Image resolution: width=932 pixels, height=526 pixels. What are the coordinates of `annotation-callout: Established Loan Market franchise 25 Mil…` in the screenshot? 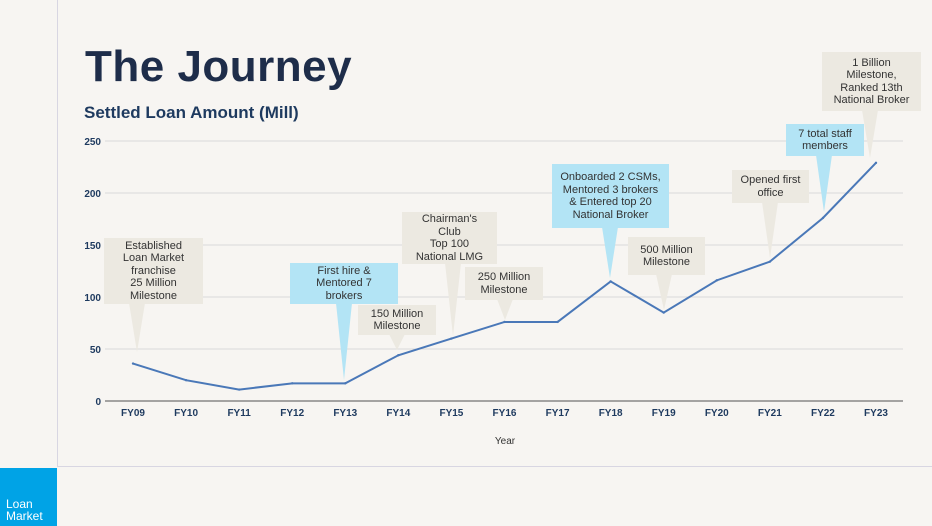 It's located at (153, 271).